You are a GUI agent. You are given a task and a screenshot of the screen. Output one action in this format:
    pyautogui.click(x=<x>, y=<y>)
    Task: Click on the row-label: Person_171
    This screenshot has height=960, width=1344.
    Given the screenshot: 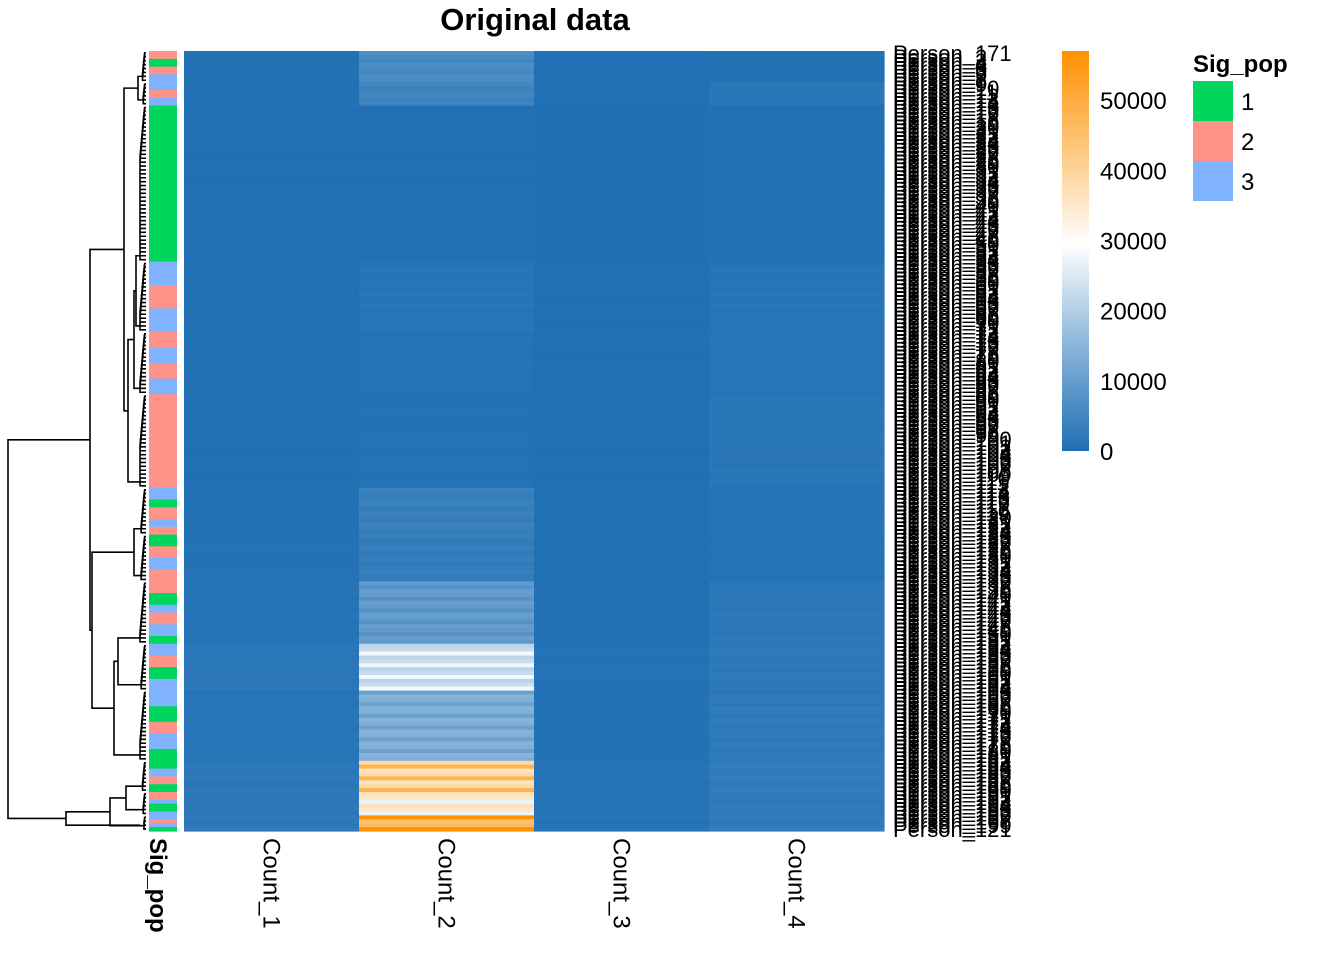 What is the action you would take?
    pyautogui.click(x=952, y=53)
    